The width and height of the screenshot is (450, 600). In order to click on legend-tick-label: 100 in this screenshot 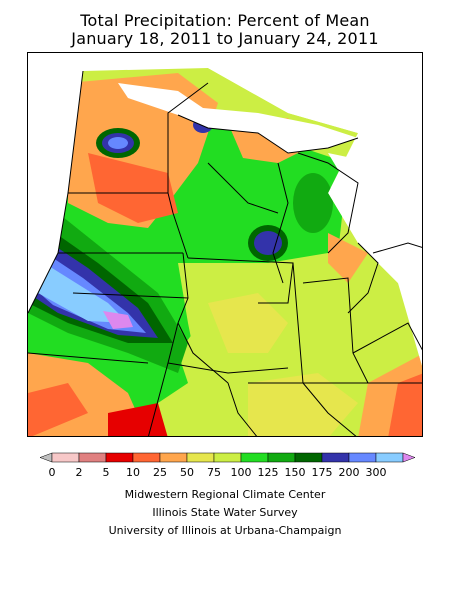, I will do `click(241, 472)`.